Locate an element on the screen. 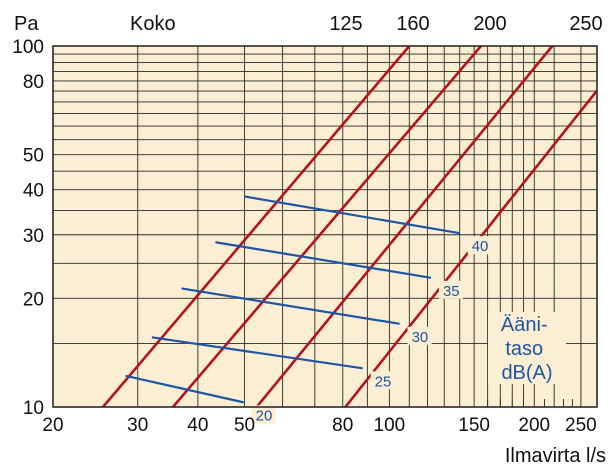 The height and width of the screenshot is (467, 612). y-axis-unit-label: Pa is located at coordinates (26, 24).